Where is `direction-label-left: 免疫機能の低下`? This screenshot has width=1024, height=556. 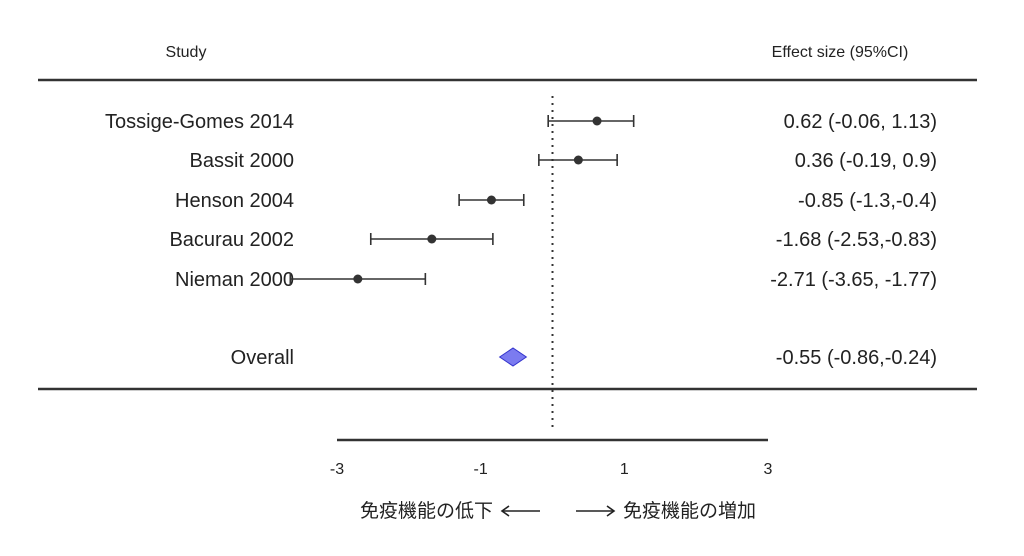
direction-label-left: 免疫機能の低下 is located at coordinates (426, 511).